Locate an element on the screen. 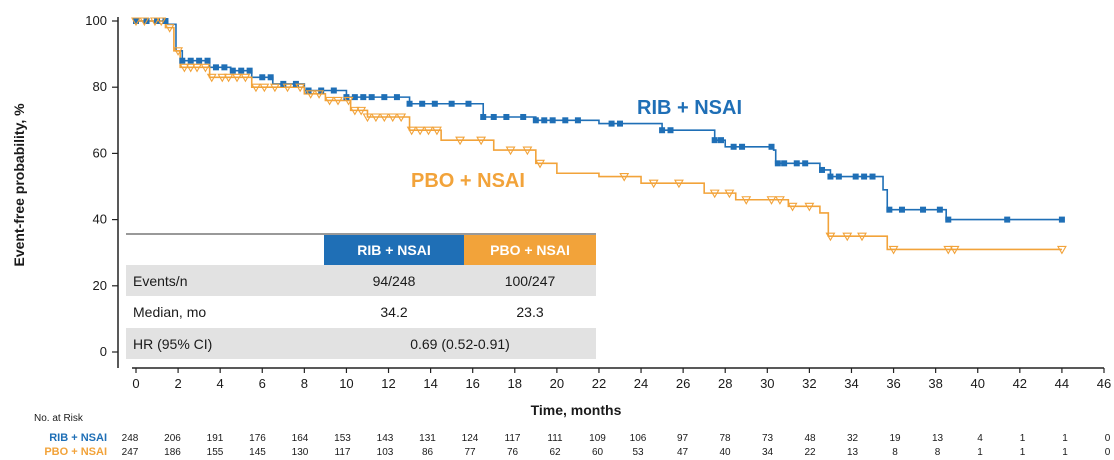 Image resolution: width=1114 pixels, height=460 pixels. at-risk-value-pbo: 34 is located at coordinates (768, 452).